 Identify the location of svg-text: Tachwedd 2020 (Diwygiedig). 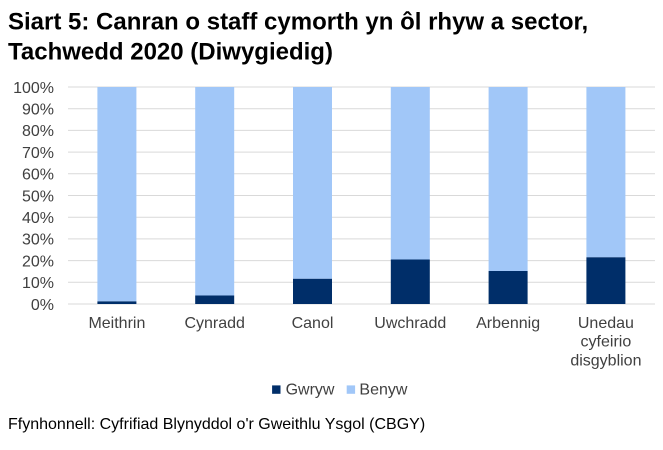
(170, 52).